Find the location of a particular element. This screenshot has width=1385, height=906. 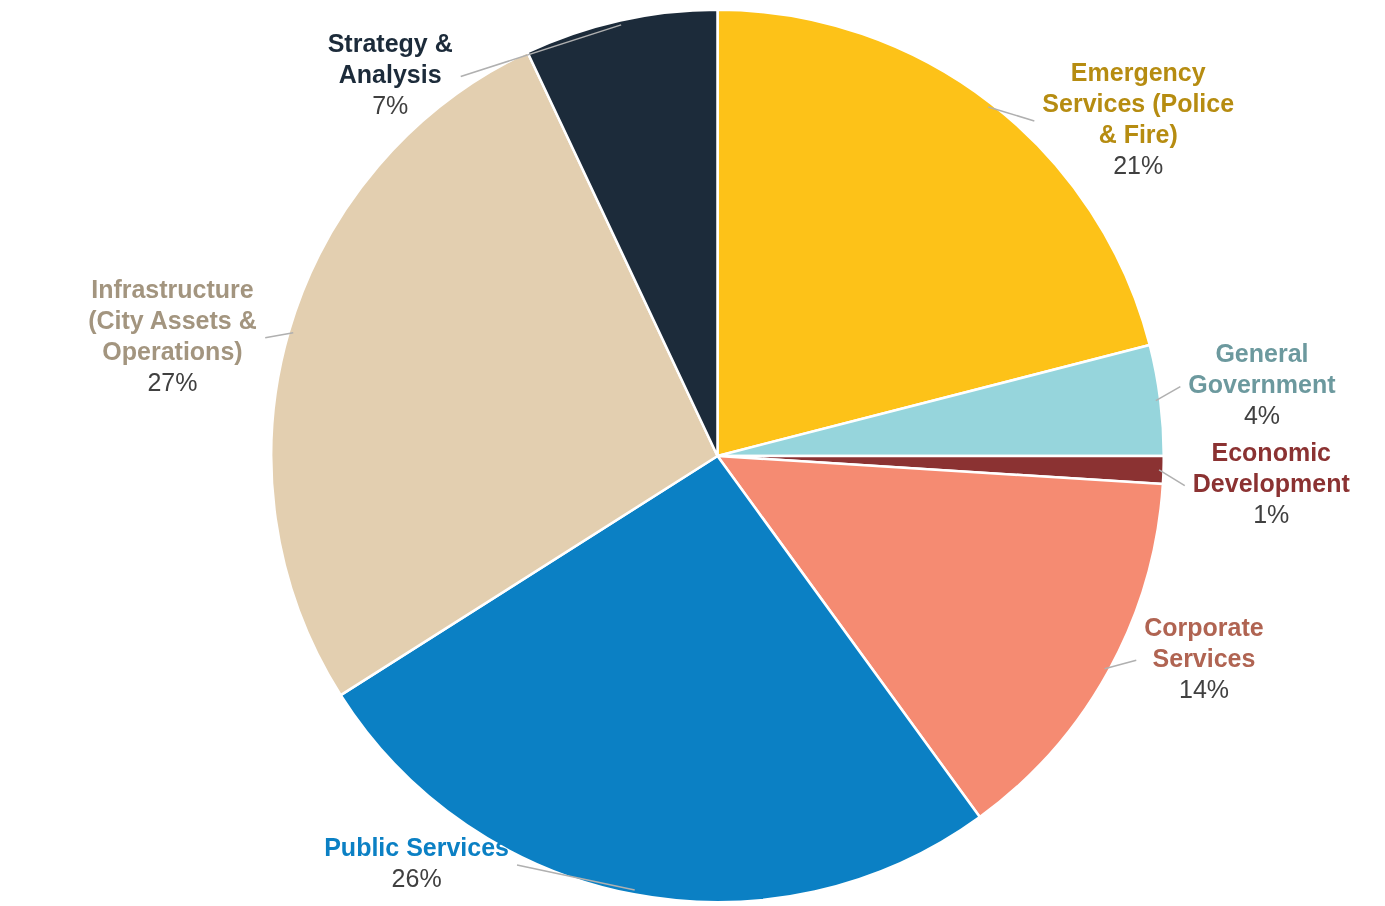

data-label: 21% is located at coordinates (1138, 165).